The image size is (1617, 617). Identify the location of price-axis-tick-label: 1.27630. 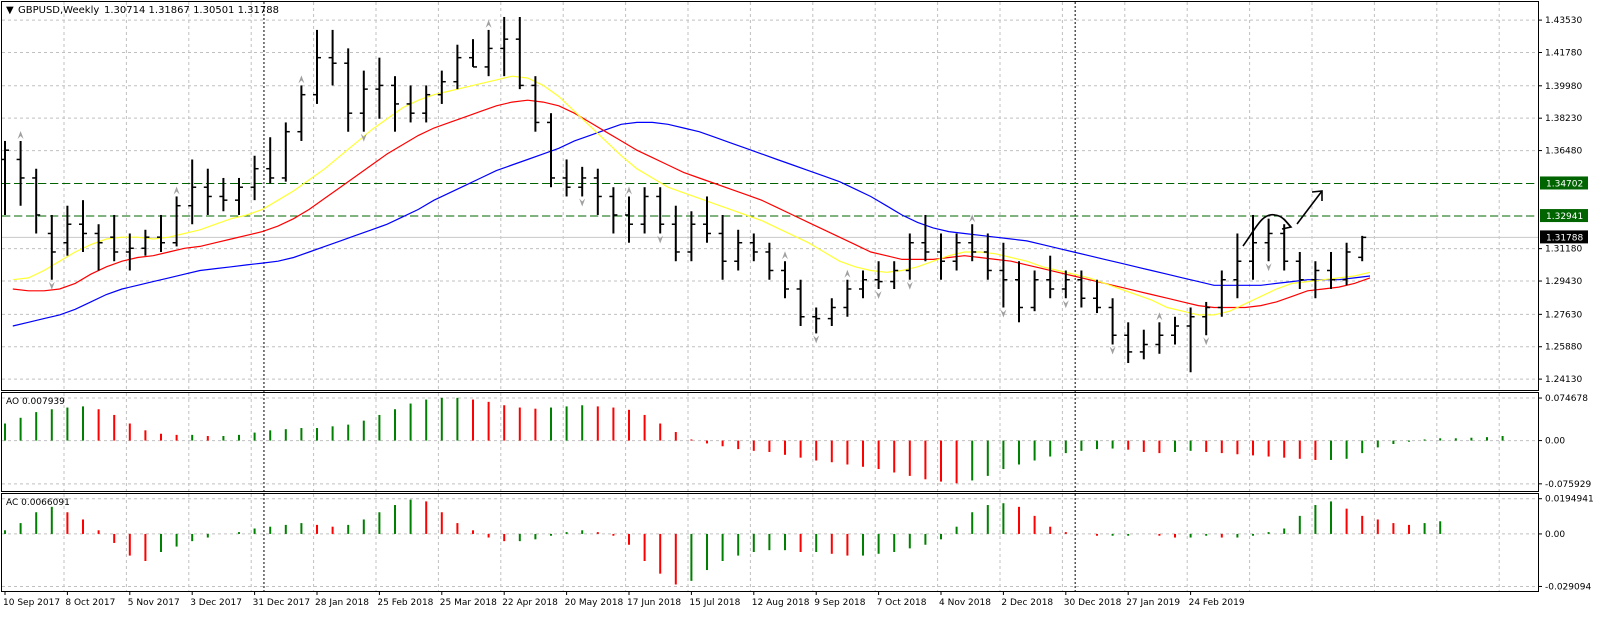
(1563, 315).